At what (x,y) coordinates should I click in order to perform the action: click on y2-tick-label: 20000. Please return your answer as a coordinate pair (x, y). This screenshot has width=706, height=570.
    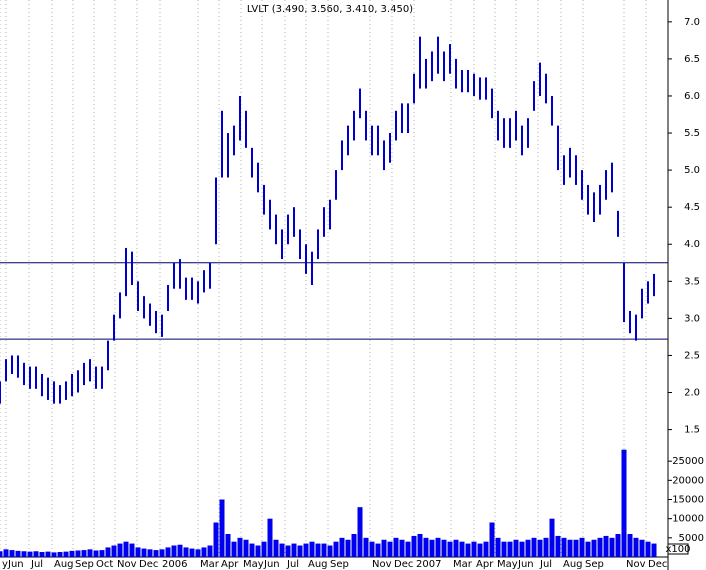
    Looking at the image, I should click on (688, 480).